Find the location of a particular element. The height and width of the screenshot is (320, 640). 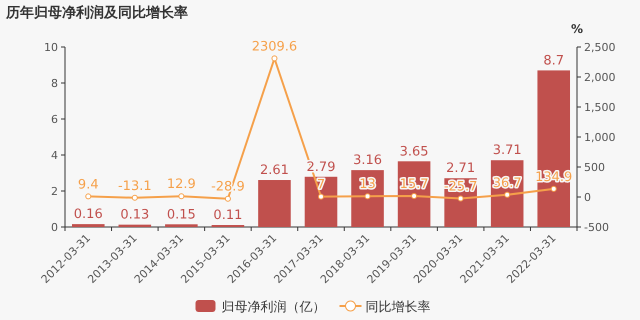

data-label: 2309.6 is located at coordinates (275, 46).